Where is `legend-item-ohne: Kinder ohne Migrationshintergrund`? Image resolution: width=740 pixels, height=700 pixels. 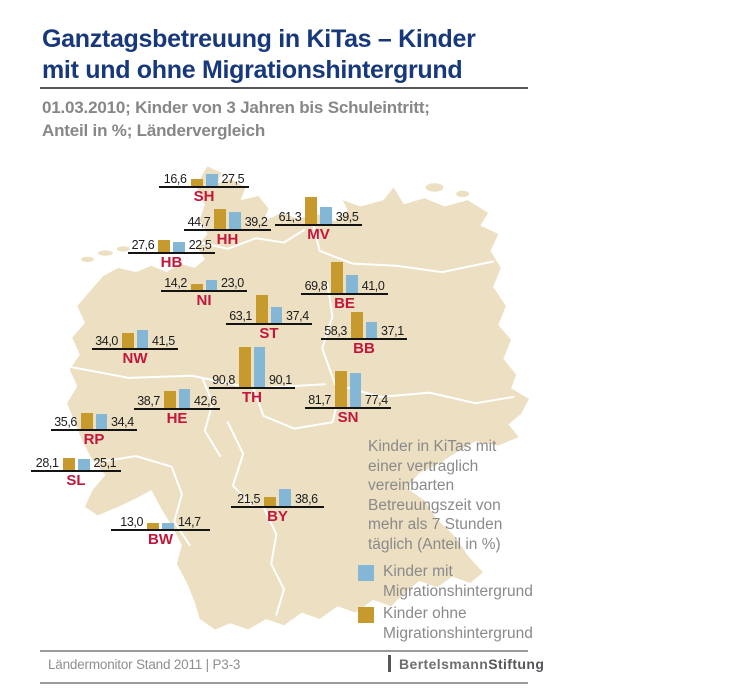 legend-item-ohne: Kinder ohne Migrationshintergrund is located at coordinates (445, 624).